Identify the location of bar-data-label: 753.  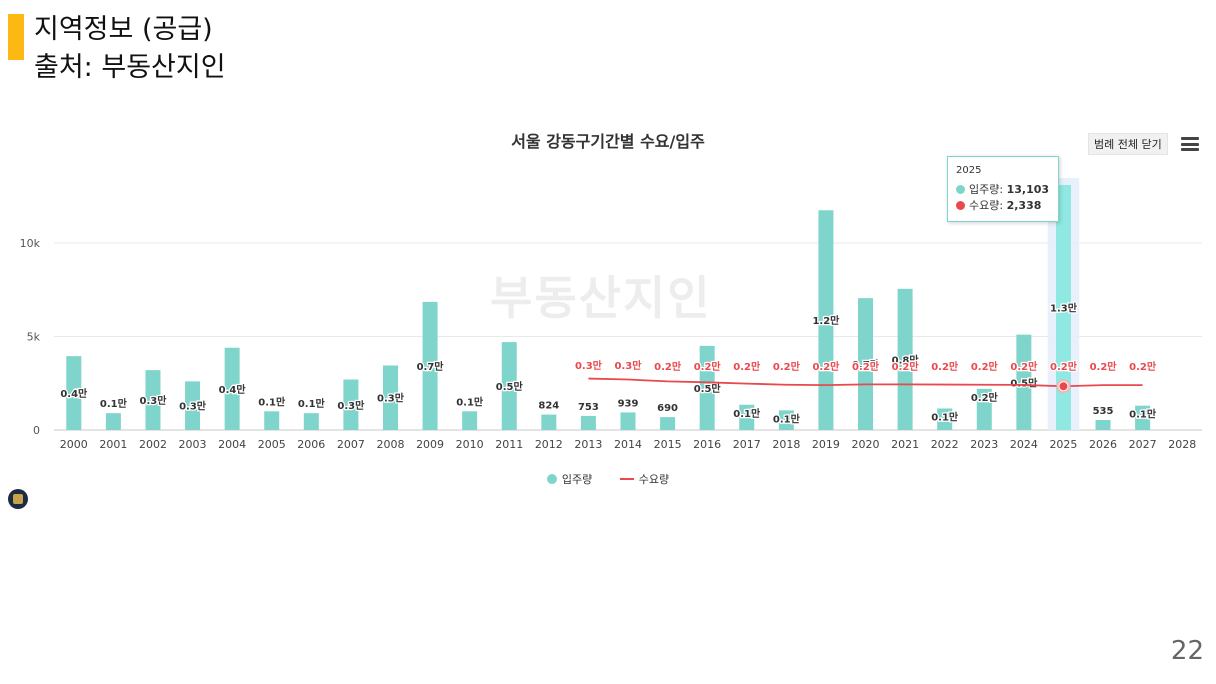
(588, 407).